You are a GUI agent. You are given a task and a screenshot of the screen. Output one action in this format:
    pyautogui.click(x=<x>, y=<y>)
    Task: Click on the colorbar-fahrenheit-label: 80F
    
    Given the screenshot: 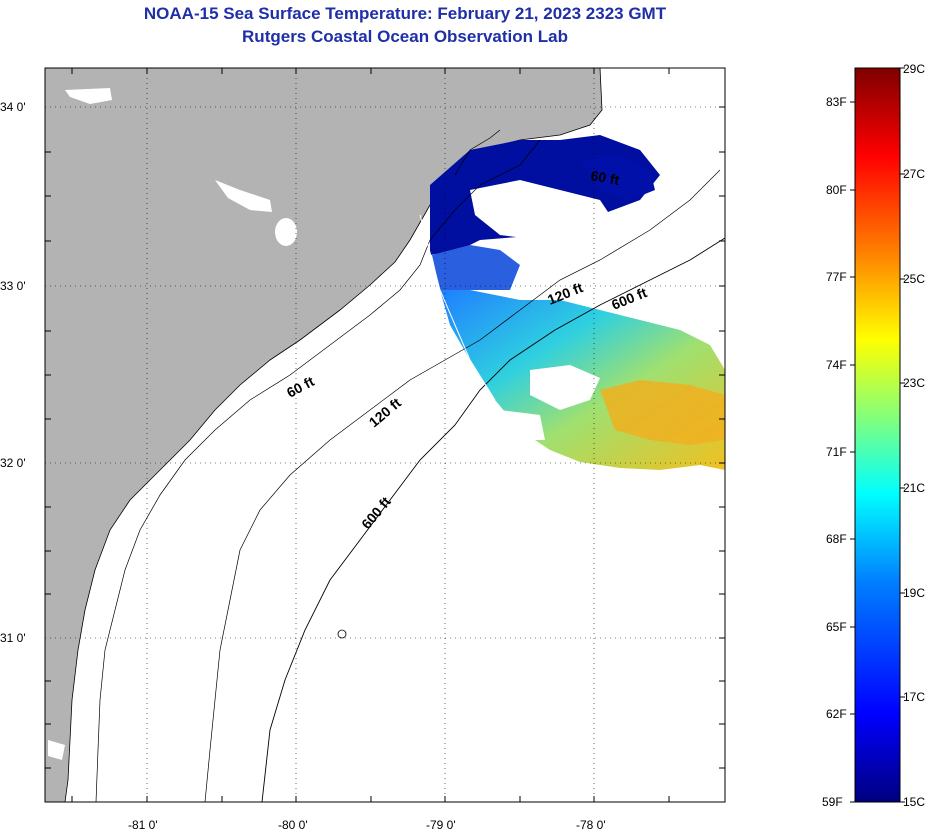 What is the action you would take?
    pyautogui.click(x=836, y=190)
    